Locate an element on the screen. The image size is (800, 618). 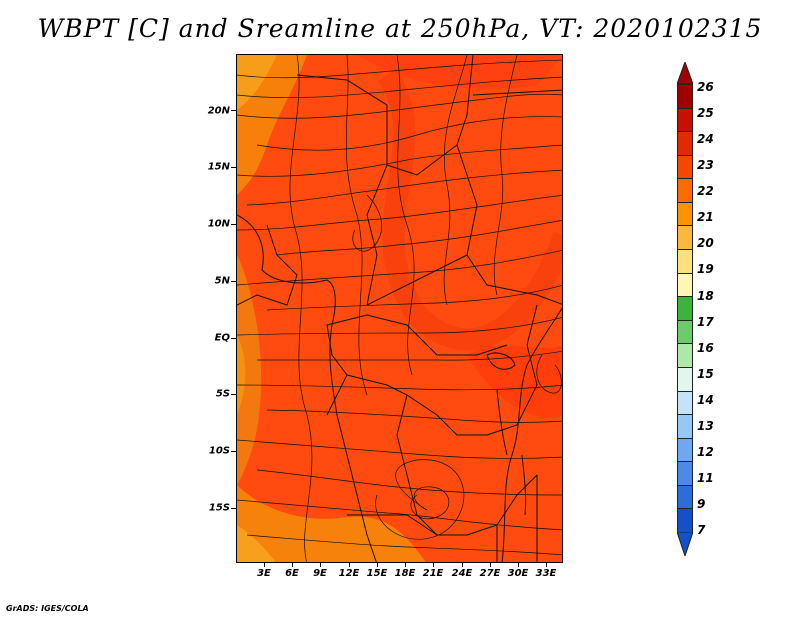
lat-label: 10N is located at coordinates (218, 224).